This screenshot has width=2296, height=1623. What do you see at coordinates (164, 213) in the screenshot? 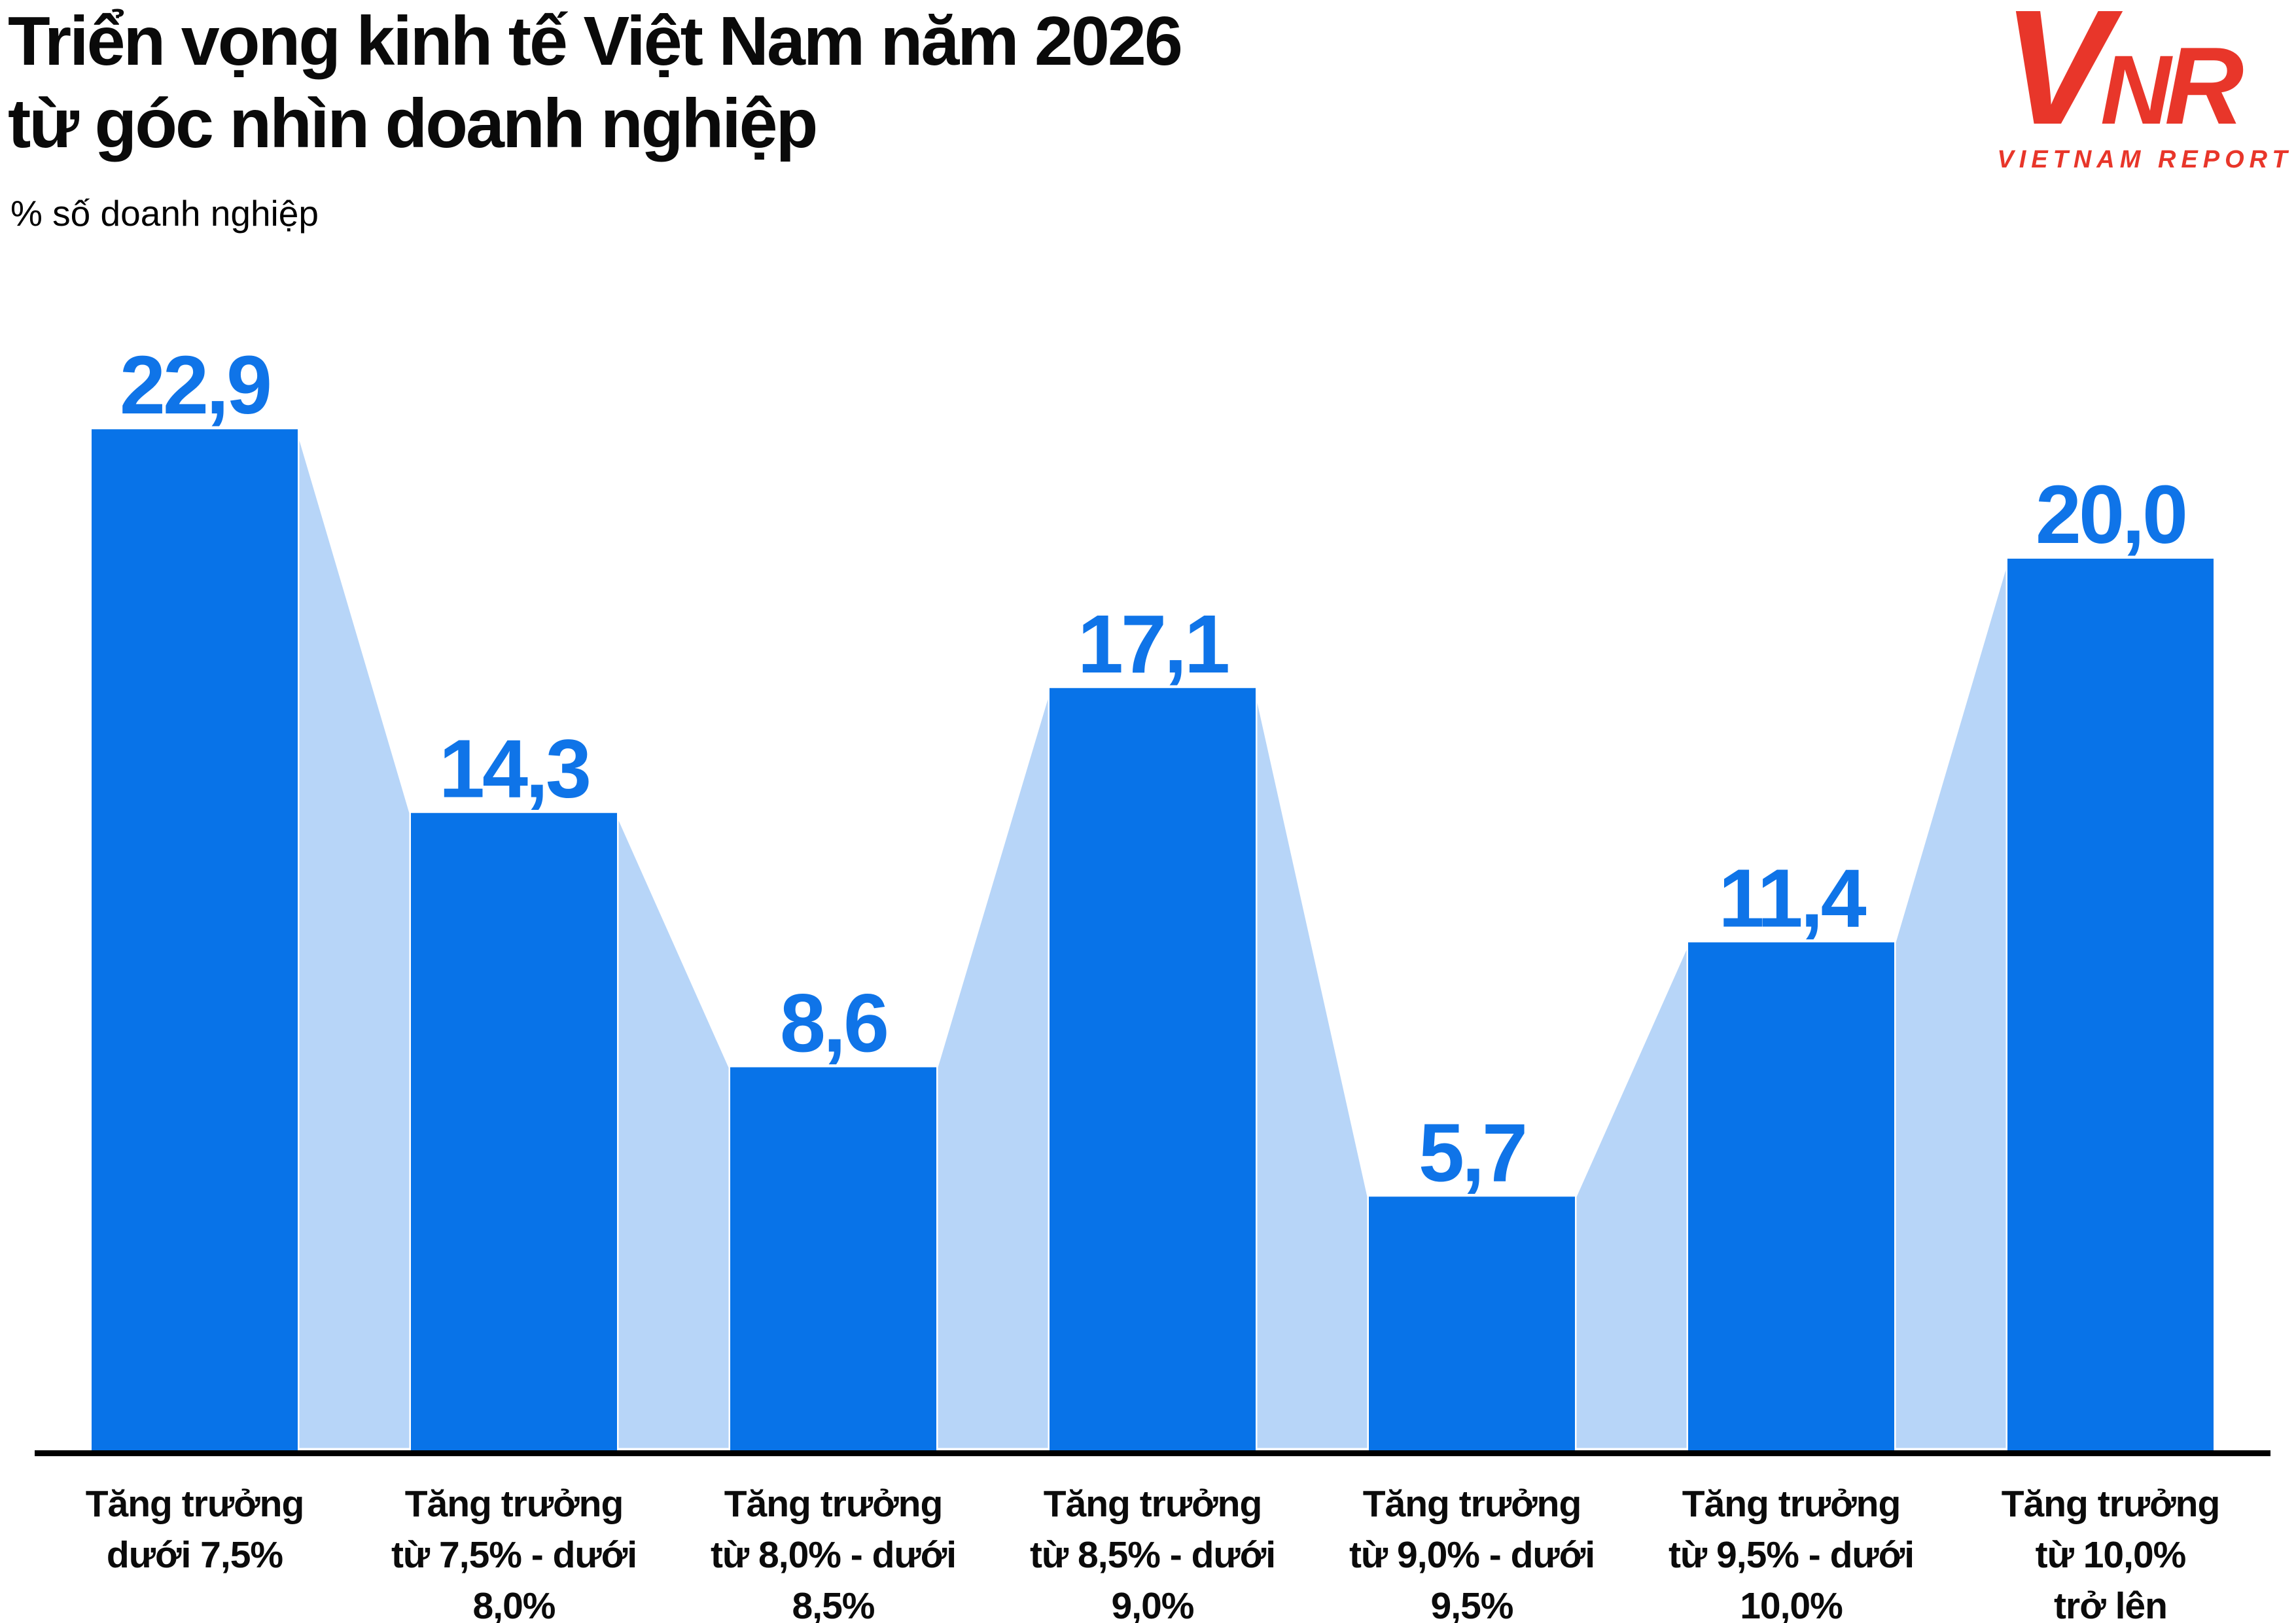
I see `unit-note: % số doanh nghiệp` at bounding box center [164, 213].